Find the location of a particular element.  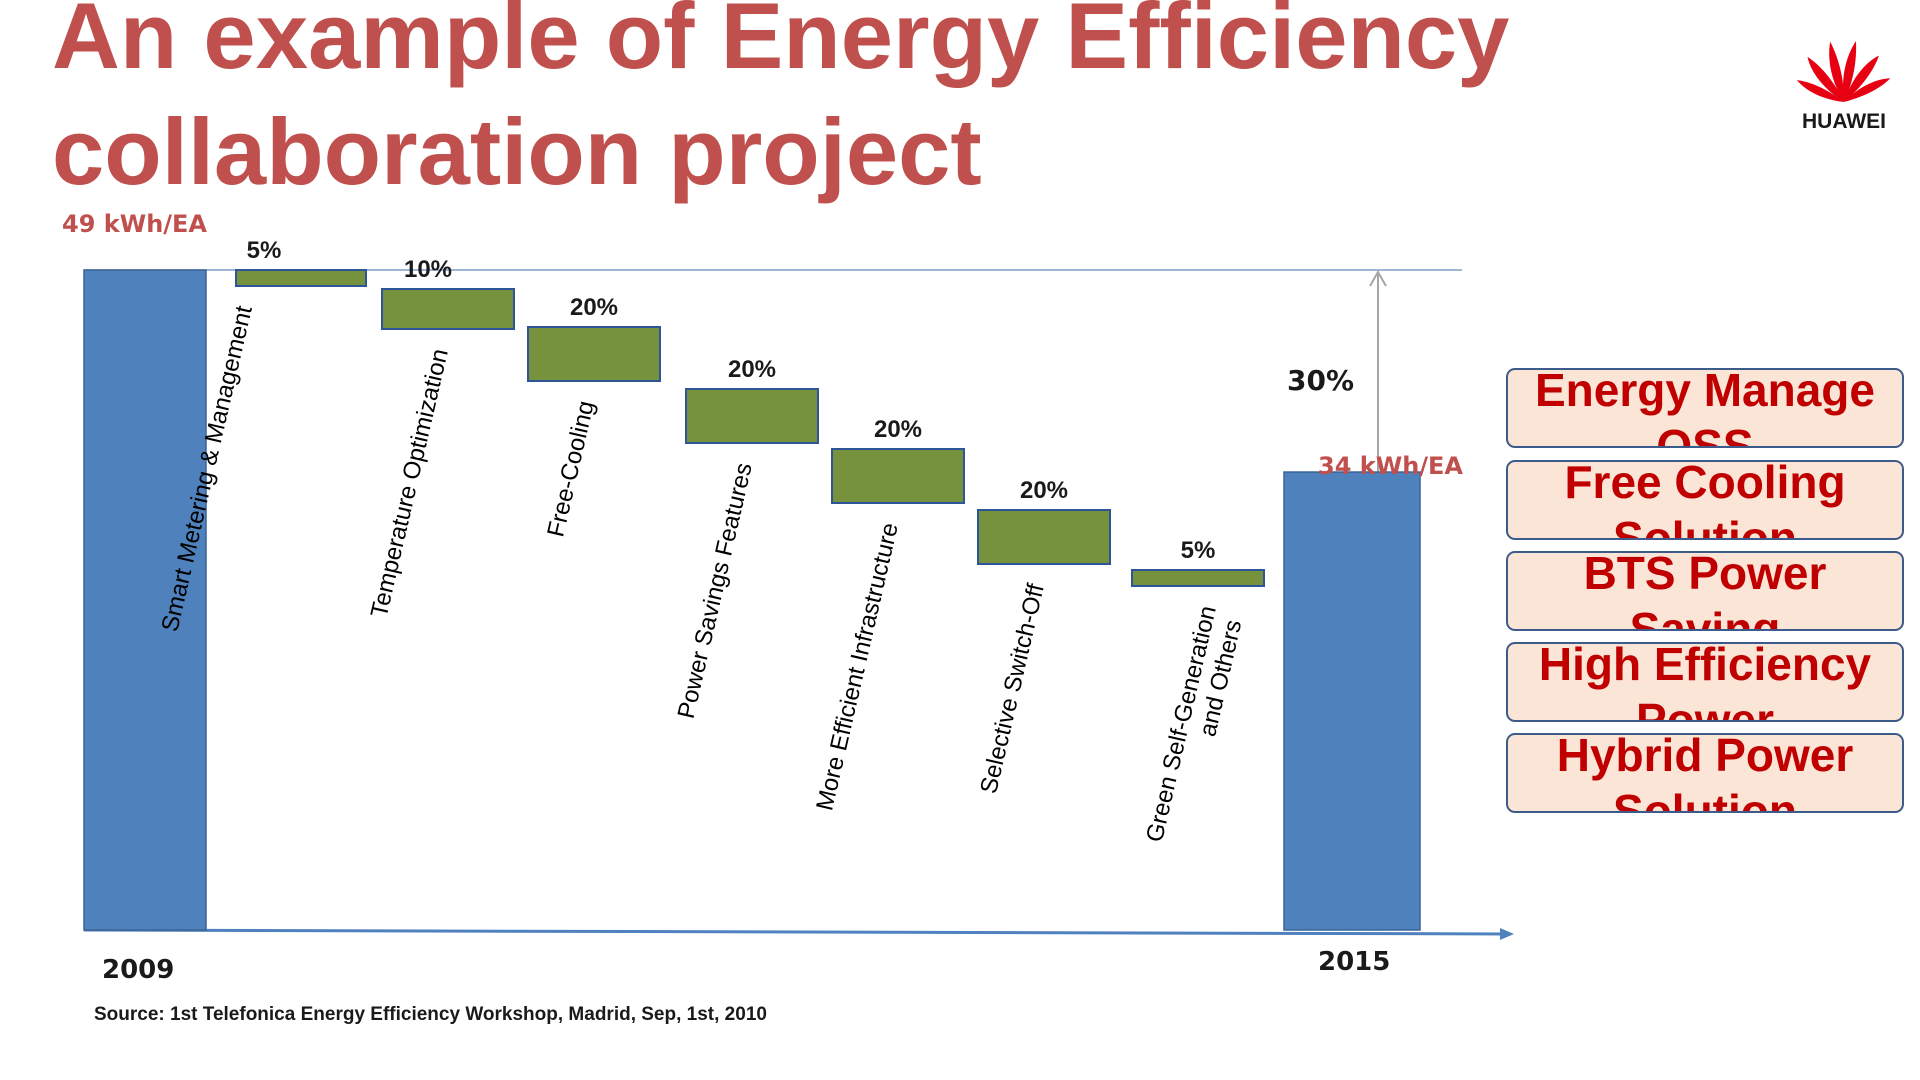

solution-box: BTS Power Saving is located at coordinates (1705, 591).